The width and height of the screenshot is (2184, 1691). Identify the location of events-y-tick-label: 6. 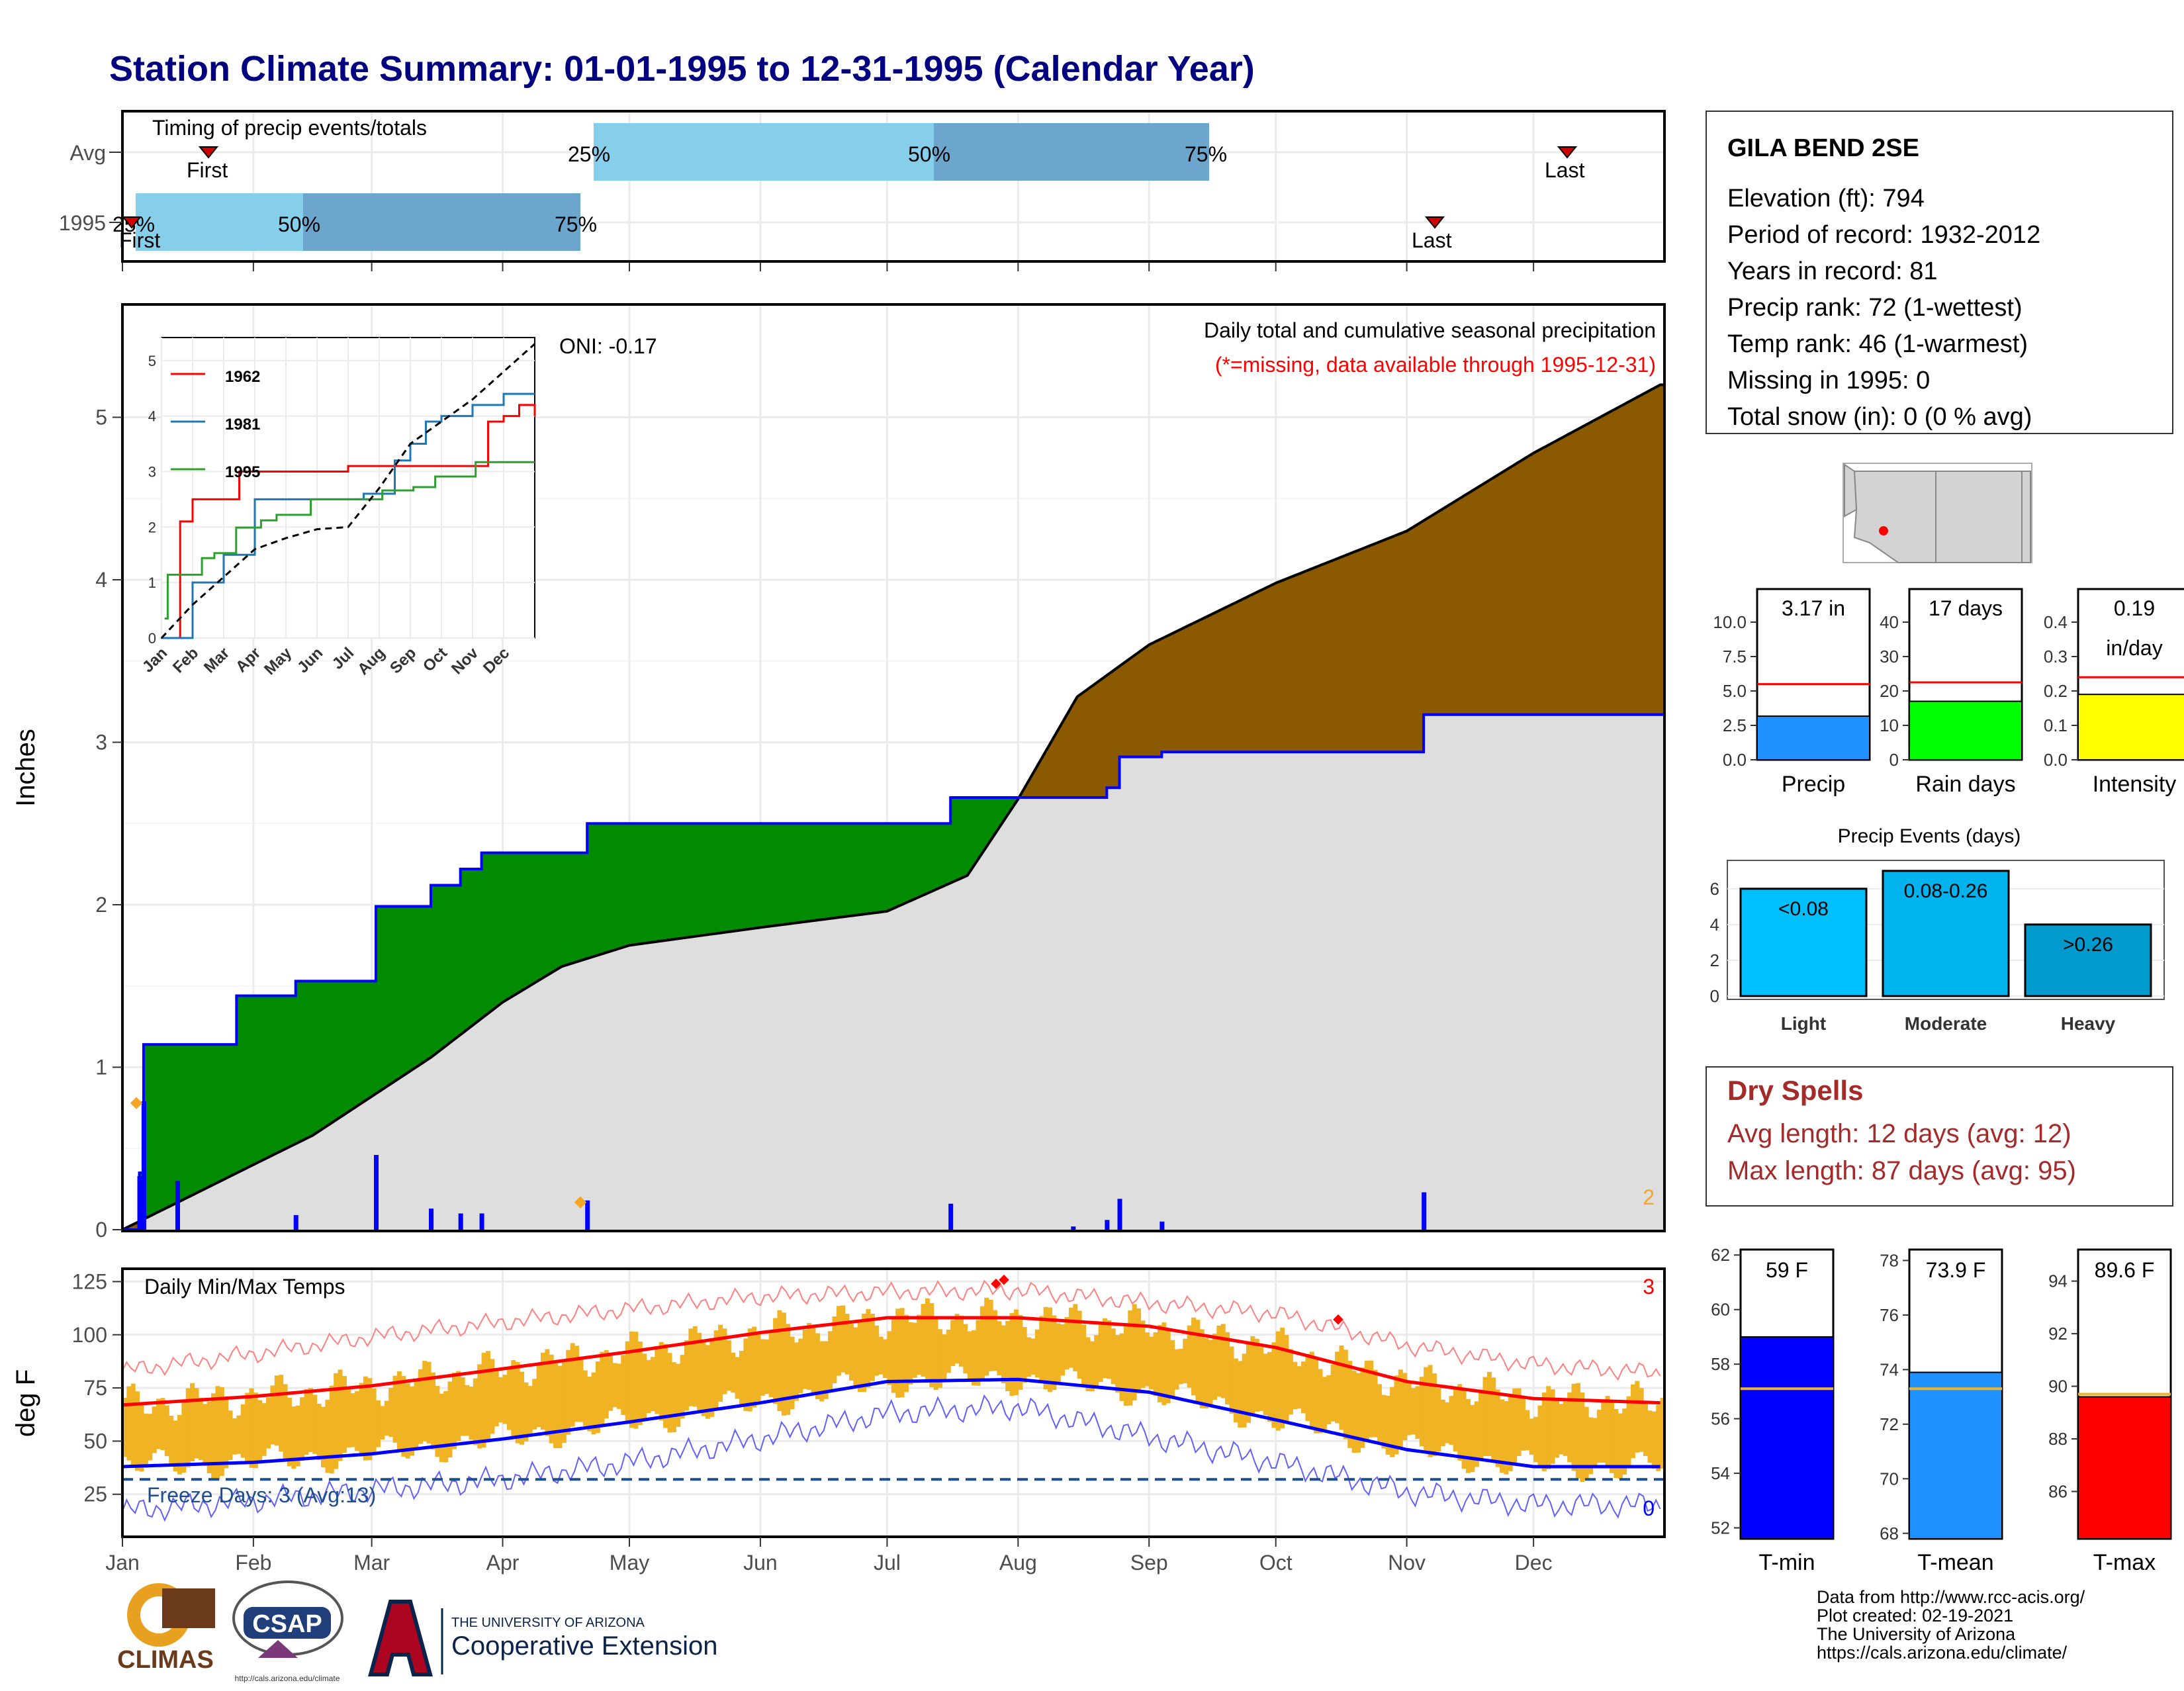
(1715, 889).